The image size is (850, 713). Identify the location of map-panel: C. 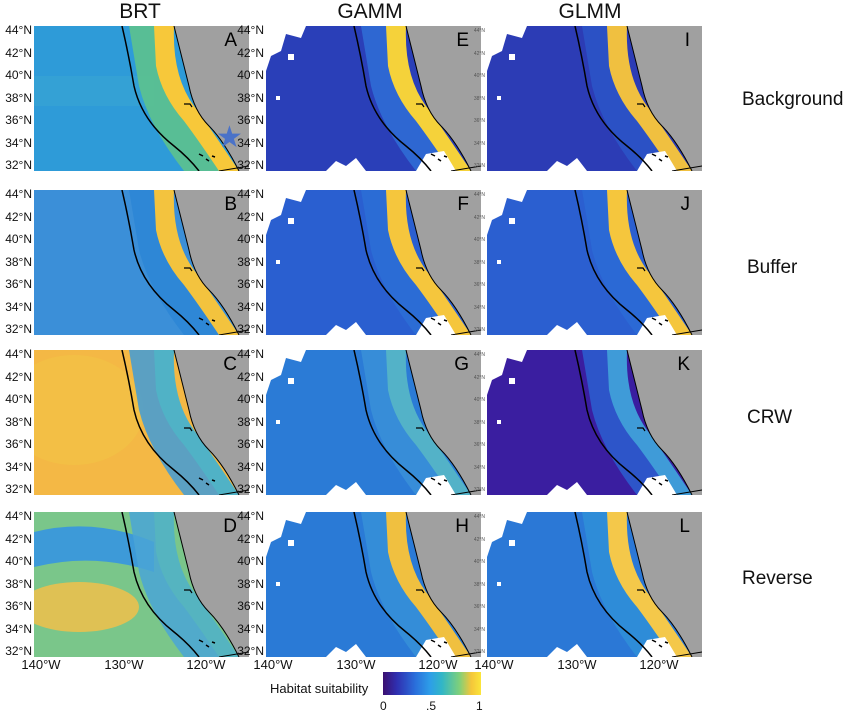
(141, 422).